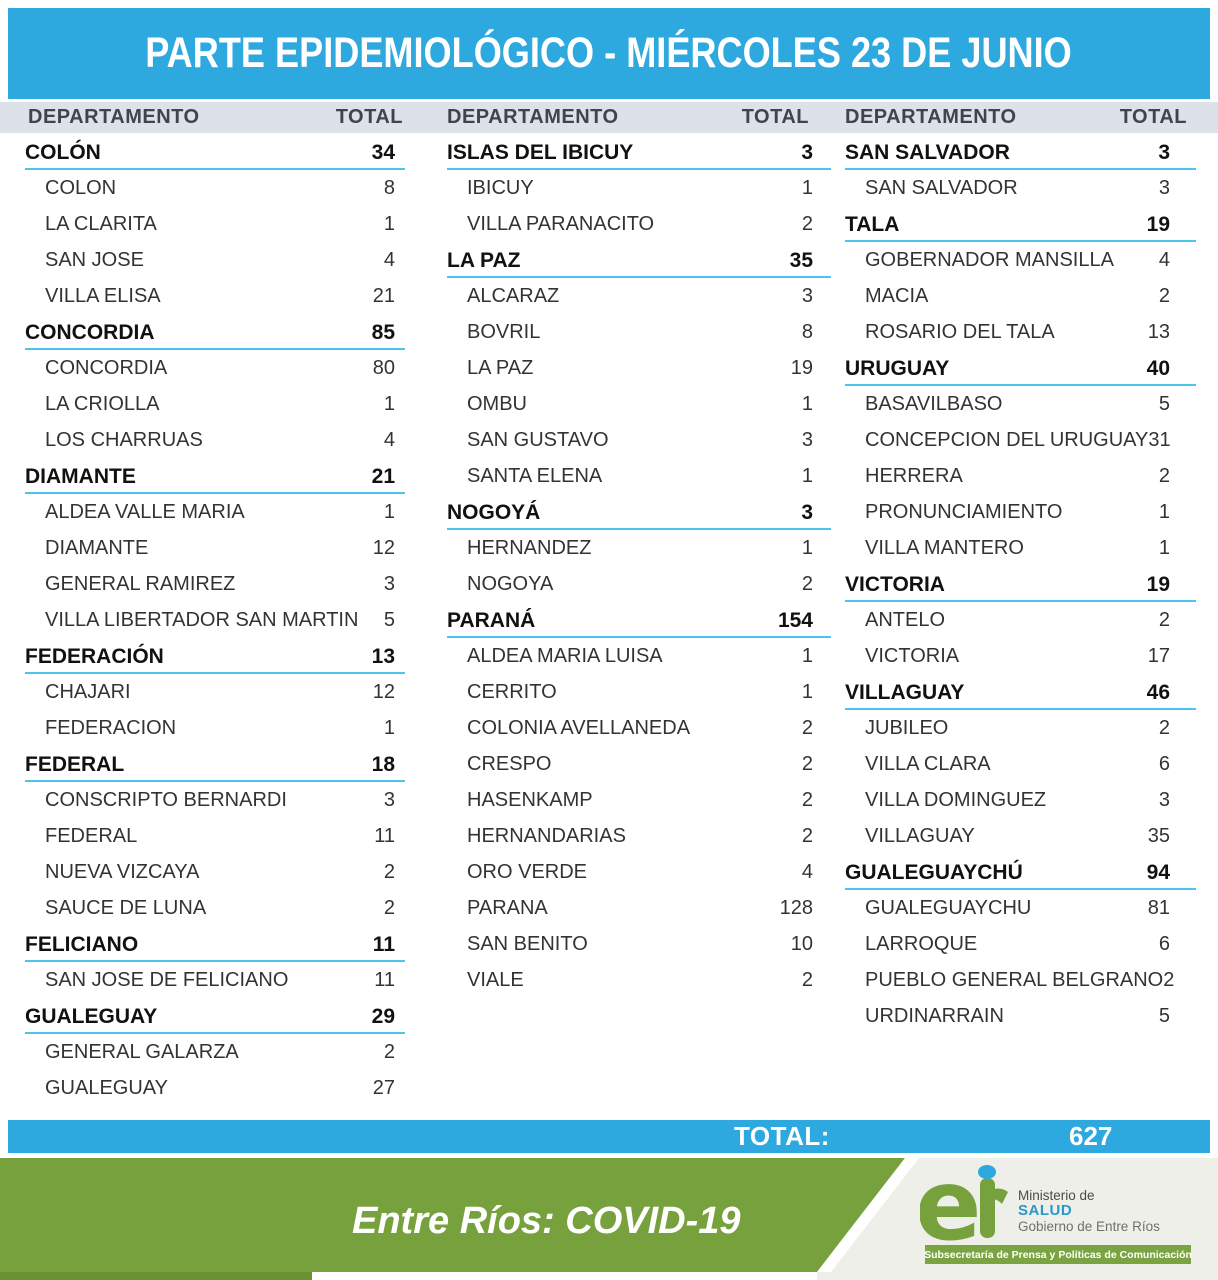 Image resolution: width=1218 pixels, height=1280 pixels. I want to click on locality-row: FEDERAL 11, so click(215, 836).